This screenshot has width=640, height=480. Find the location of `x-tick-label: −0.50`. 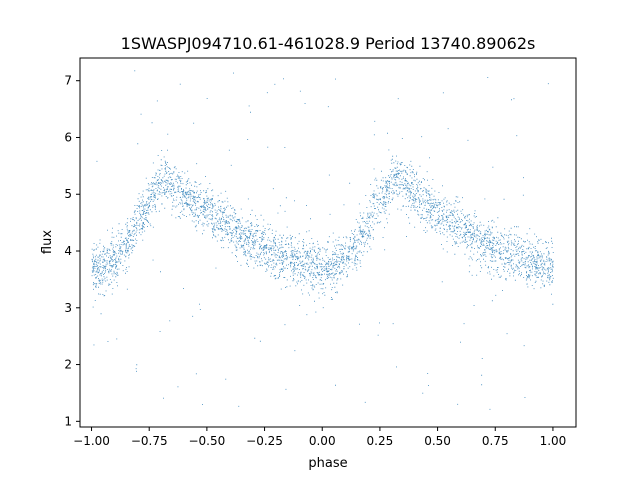

x-tick-label: −0.50 is located at coordinates (206, 441).